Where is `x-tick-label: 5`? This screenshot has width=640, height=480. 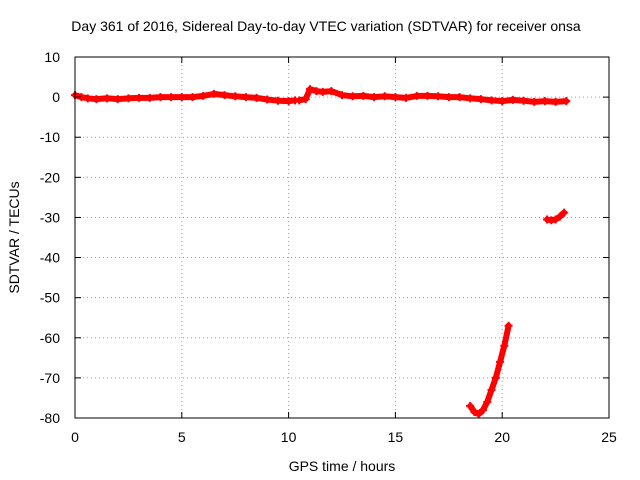
x-tick-label: 5 is located at coordinates (182, 437).